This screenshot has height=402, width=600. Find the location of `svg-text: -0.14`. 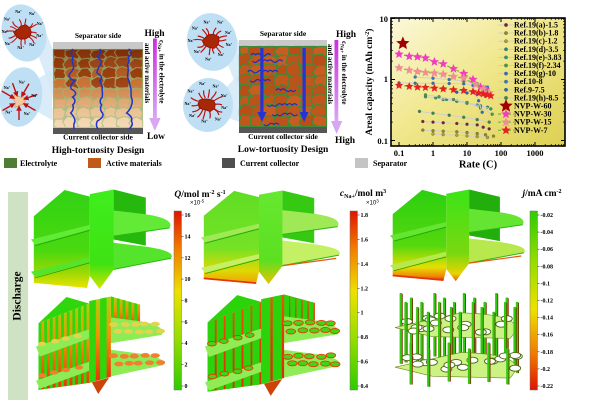

svg-text: -0.14 is located at coordinates (547, 319).